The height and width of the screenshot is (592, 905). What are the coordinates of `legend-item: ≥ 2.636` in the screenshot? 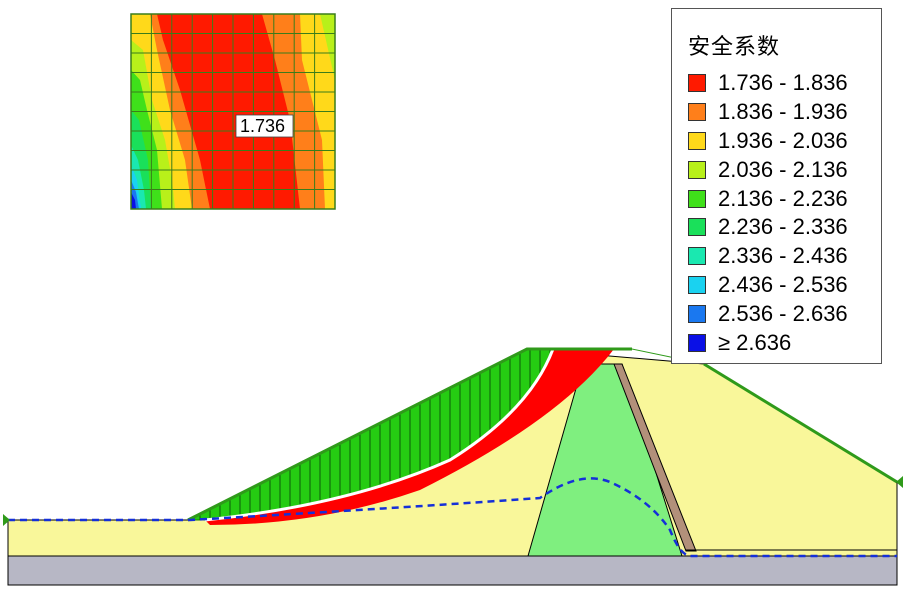 It's located at (768, 342).